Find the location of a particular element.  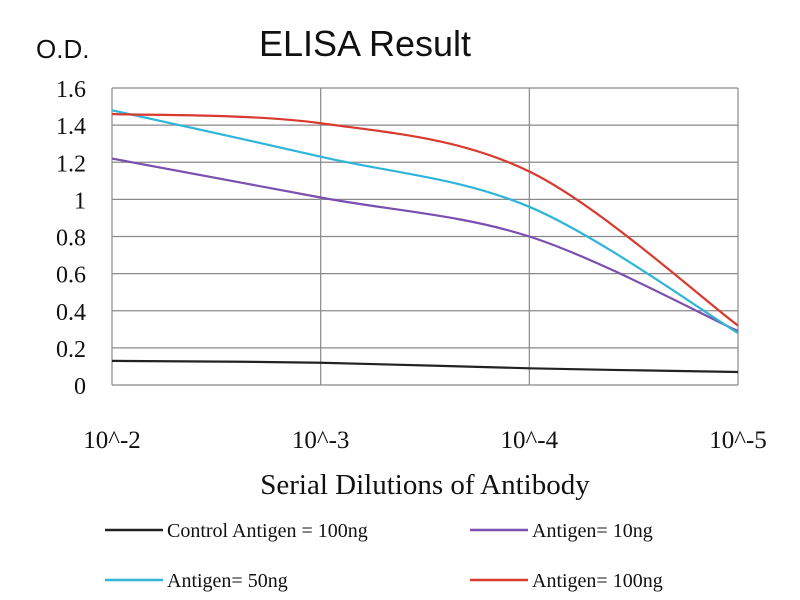

legend-label: Antigen= 10ng is located at coordinates (592, 531).